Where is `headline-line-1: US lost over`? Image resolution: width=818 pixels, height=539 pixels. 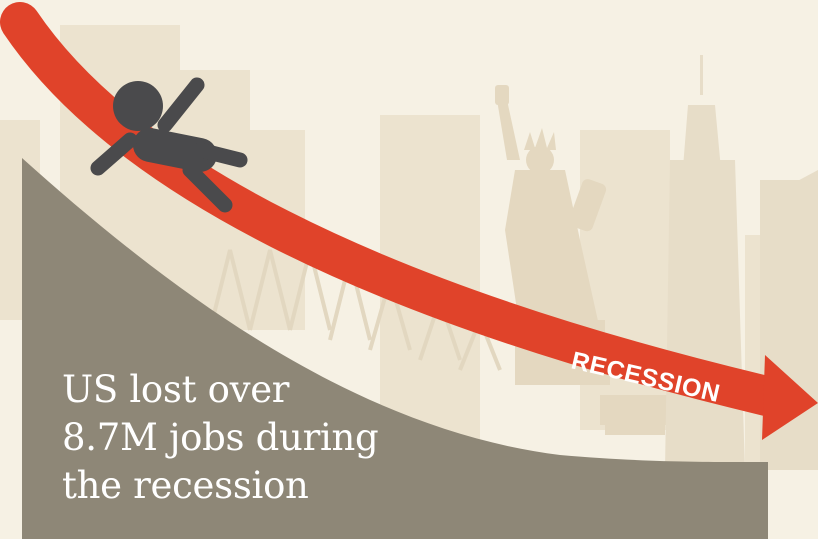 headline-line-1: US lost over is located at coordinates (176, 389).